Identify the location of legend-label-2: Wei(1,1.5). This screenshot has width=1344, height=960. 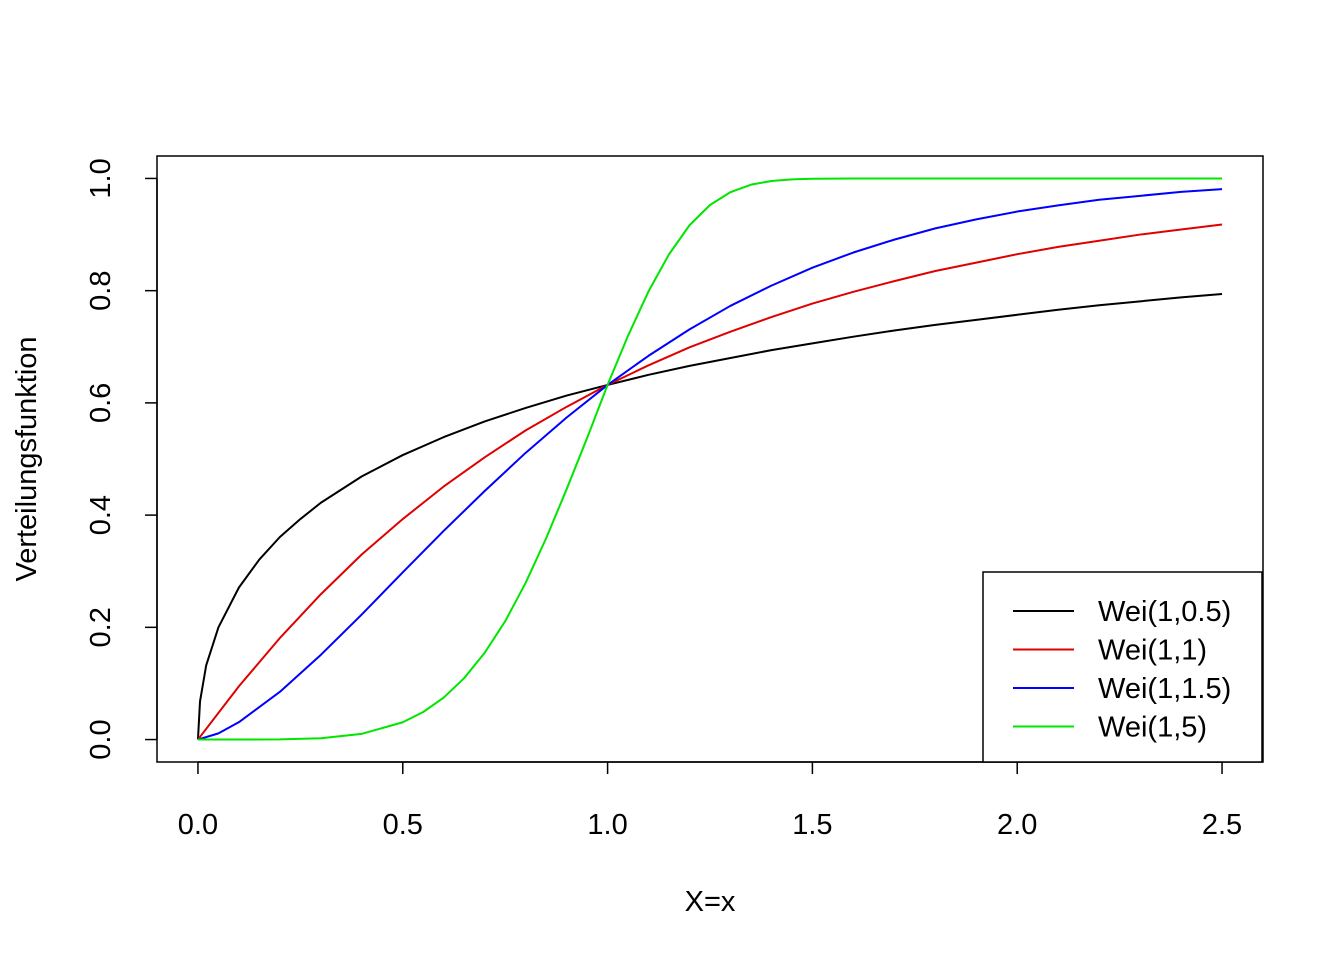
(1164, 689).